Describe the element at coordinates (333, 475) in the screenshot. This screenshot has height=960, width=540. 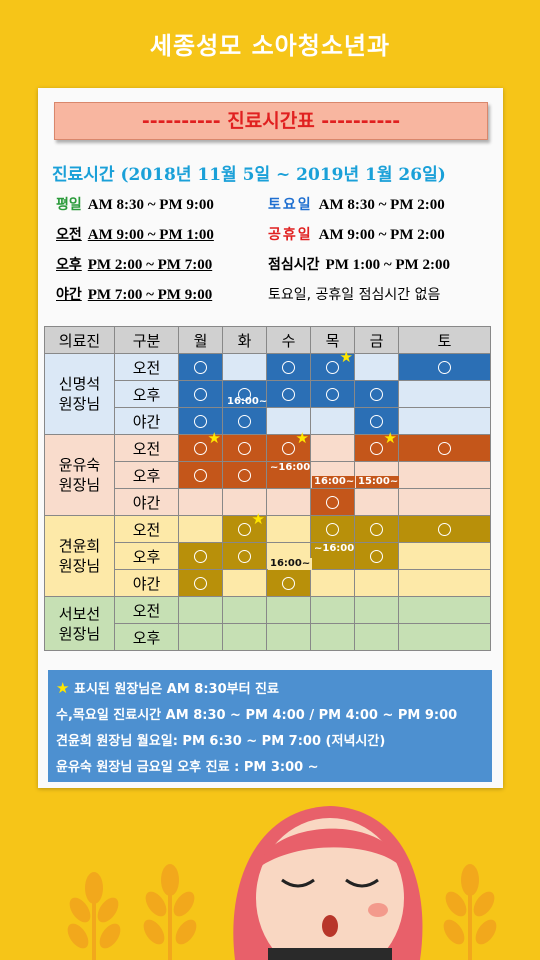
I see `slot-off: 16:00~` at that location.